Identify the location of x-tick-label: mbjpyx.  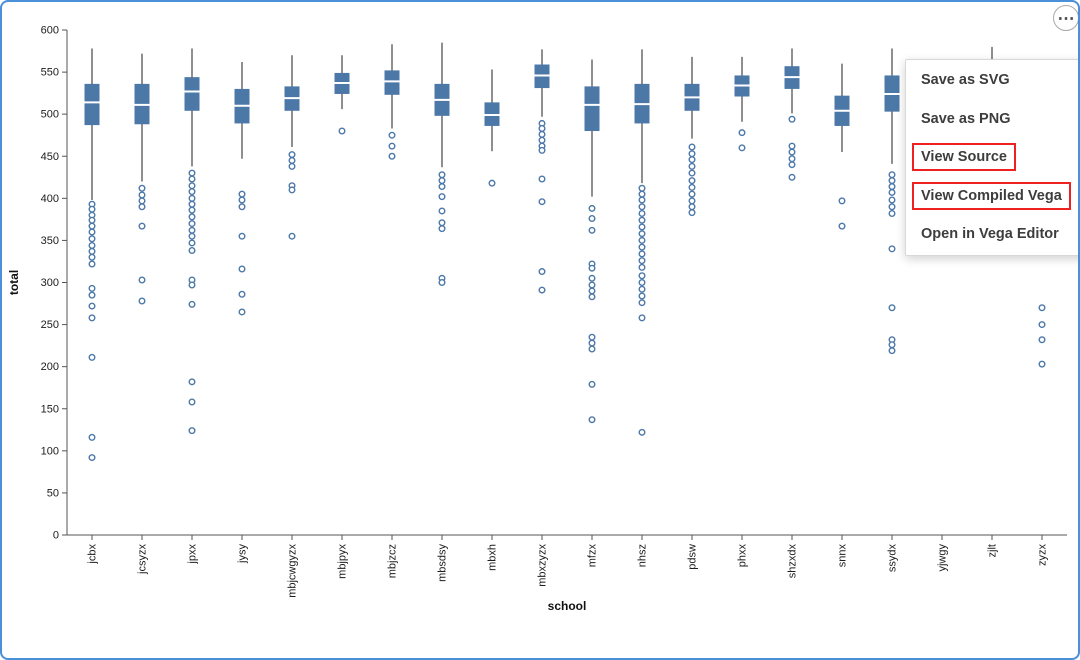
(343, 561).